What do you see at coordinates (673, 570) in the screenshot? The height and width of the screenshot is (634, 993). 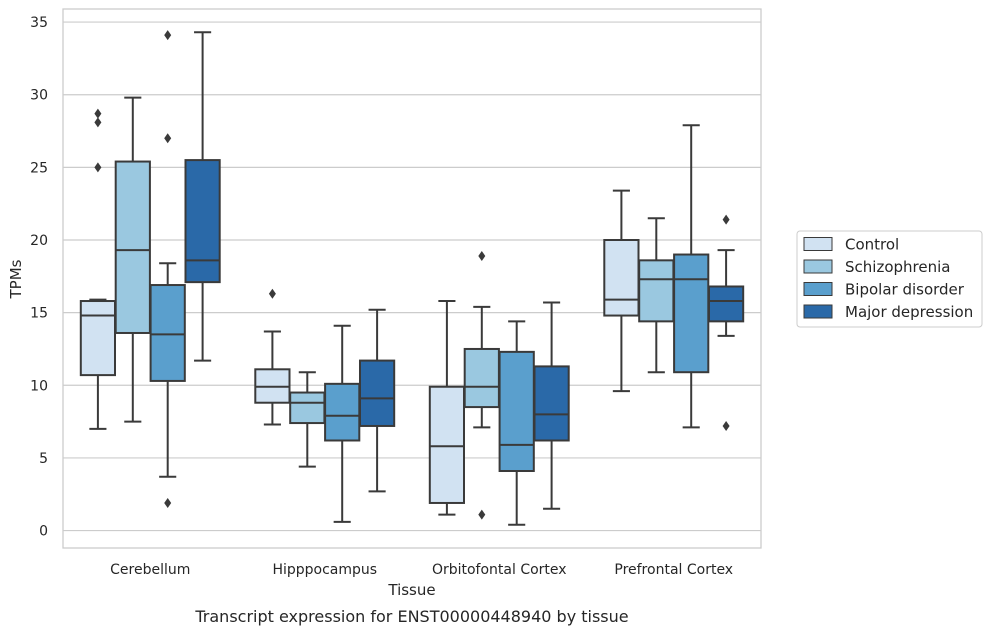 I see `x-tick-label: Prefrontal Cortex` at bounding box center [673, 570].